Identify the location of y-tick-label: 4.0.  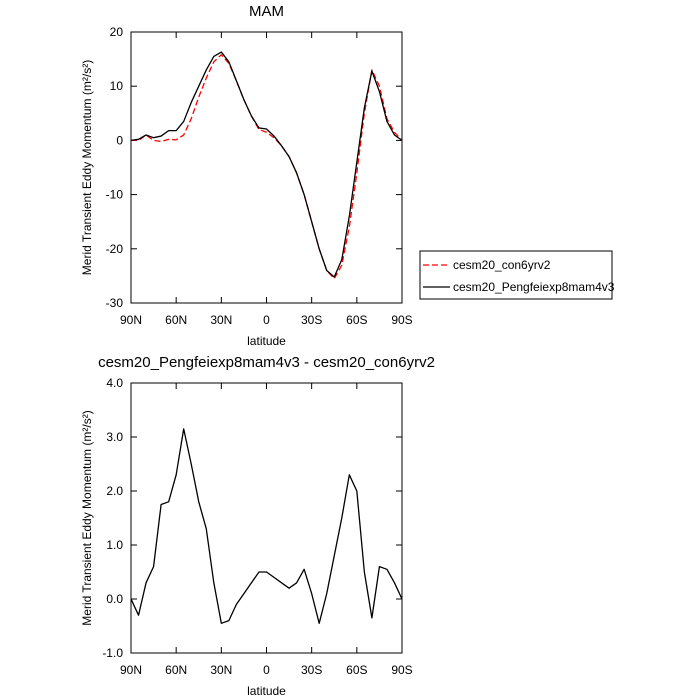
(114, 383).